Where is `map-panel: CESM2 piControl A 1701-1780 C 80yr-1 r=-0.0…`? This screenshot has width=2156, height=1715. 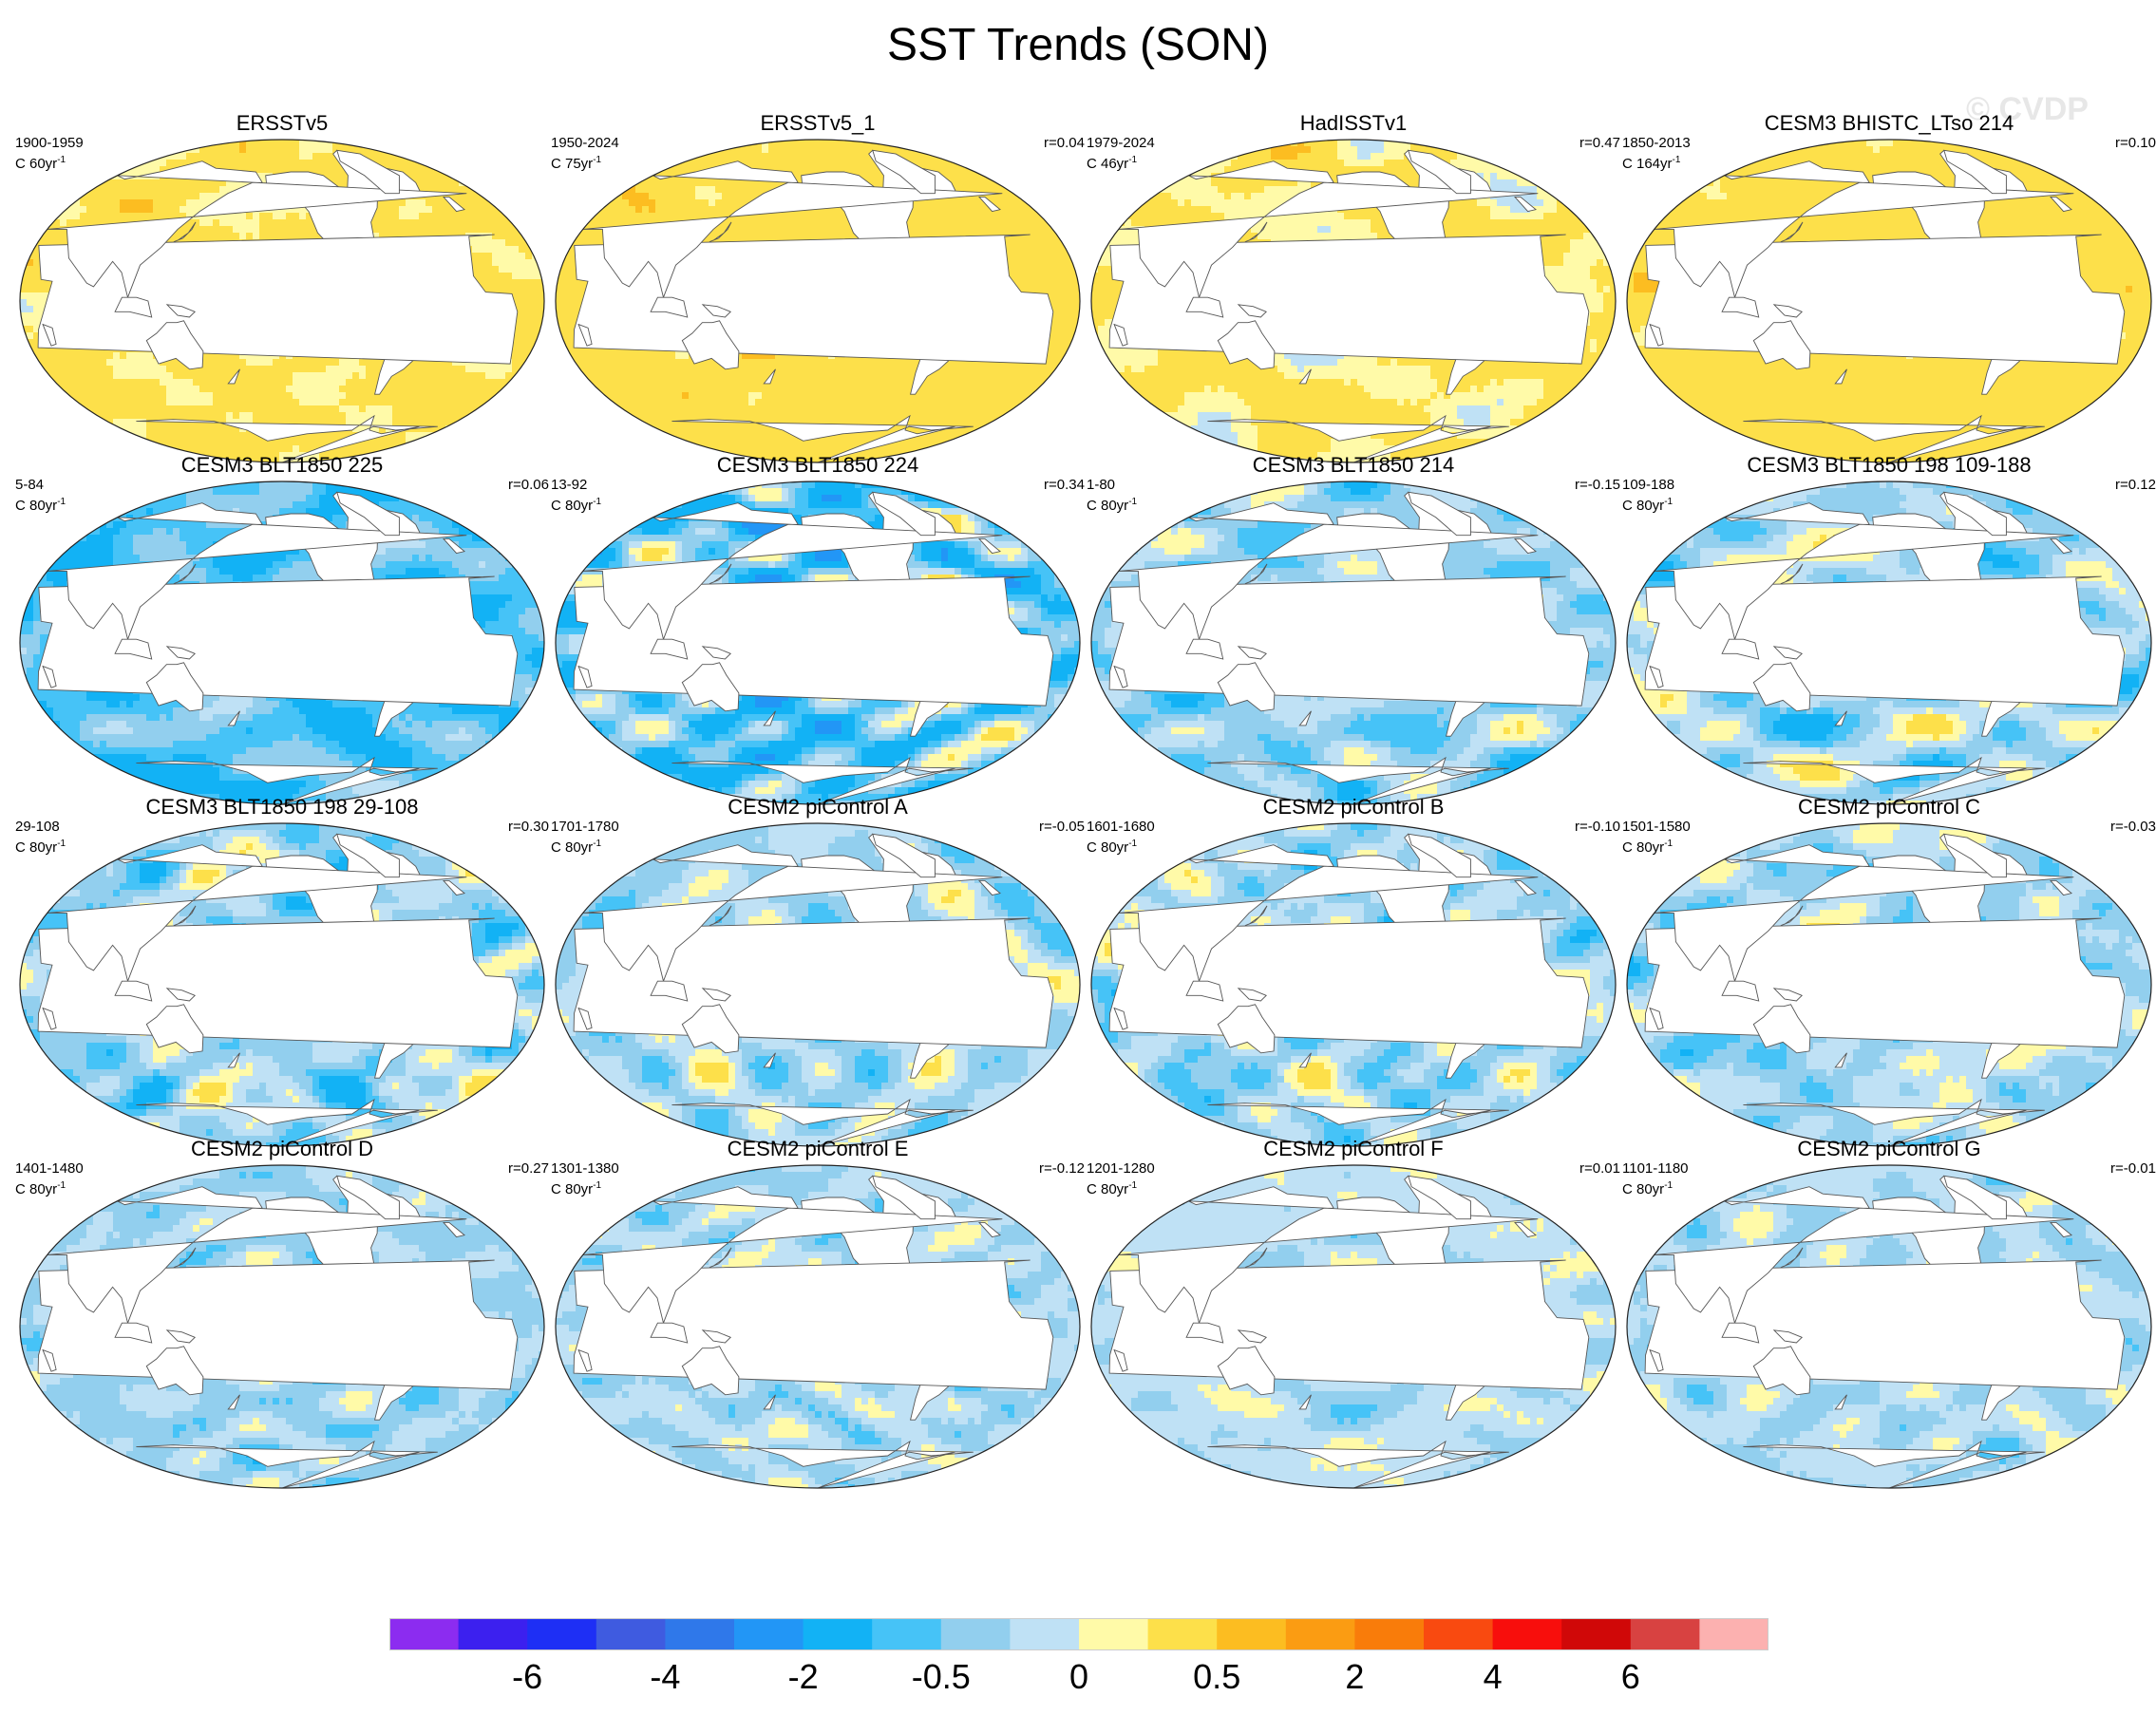
map-panel: CESM2 piControl A 1701-1780 C 80yr-1 r=-0.0… is located at coordinates (818, 976).